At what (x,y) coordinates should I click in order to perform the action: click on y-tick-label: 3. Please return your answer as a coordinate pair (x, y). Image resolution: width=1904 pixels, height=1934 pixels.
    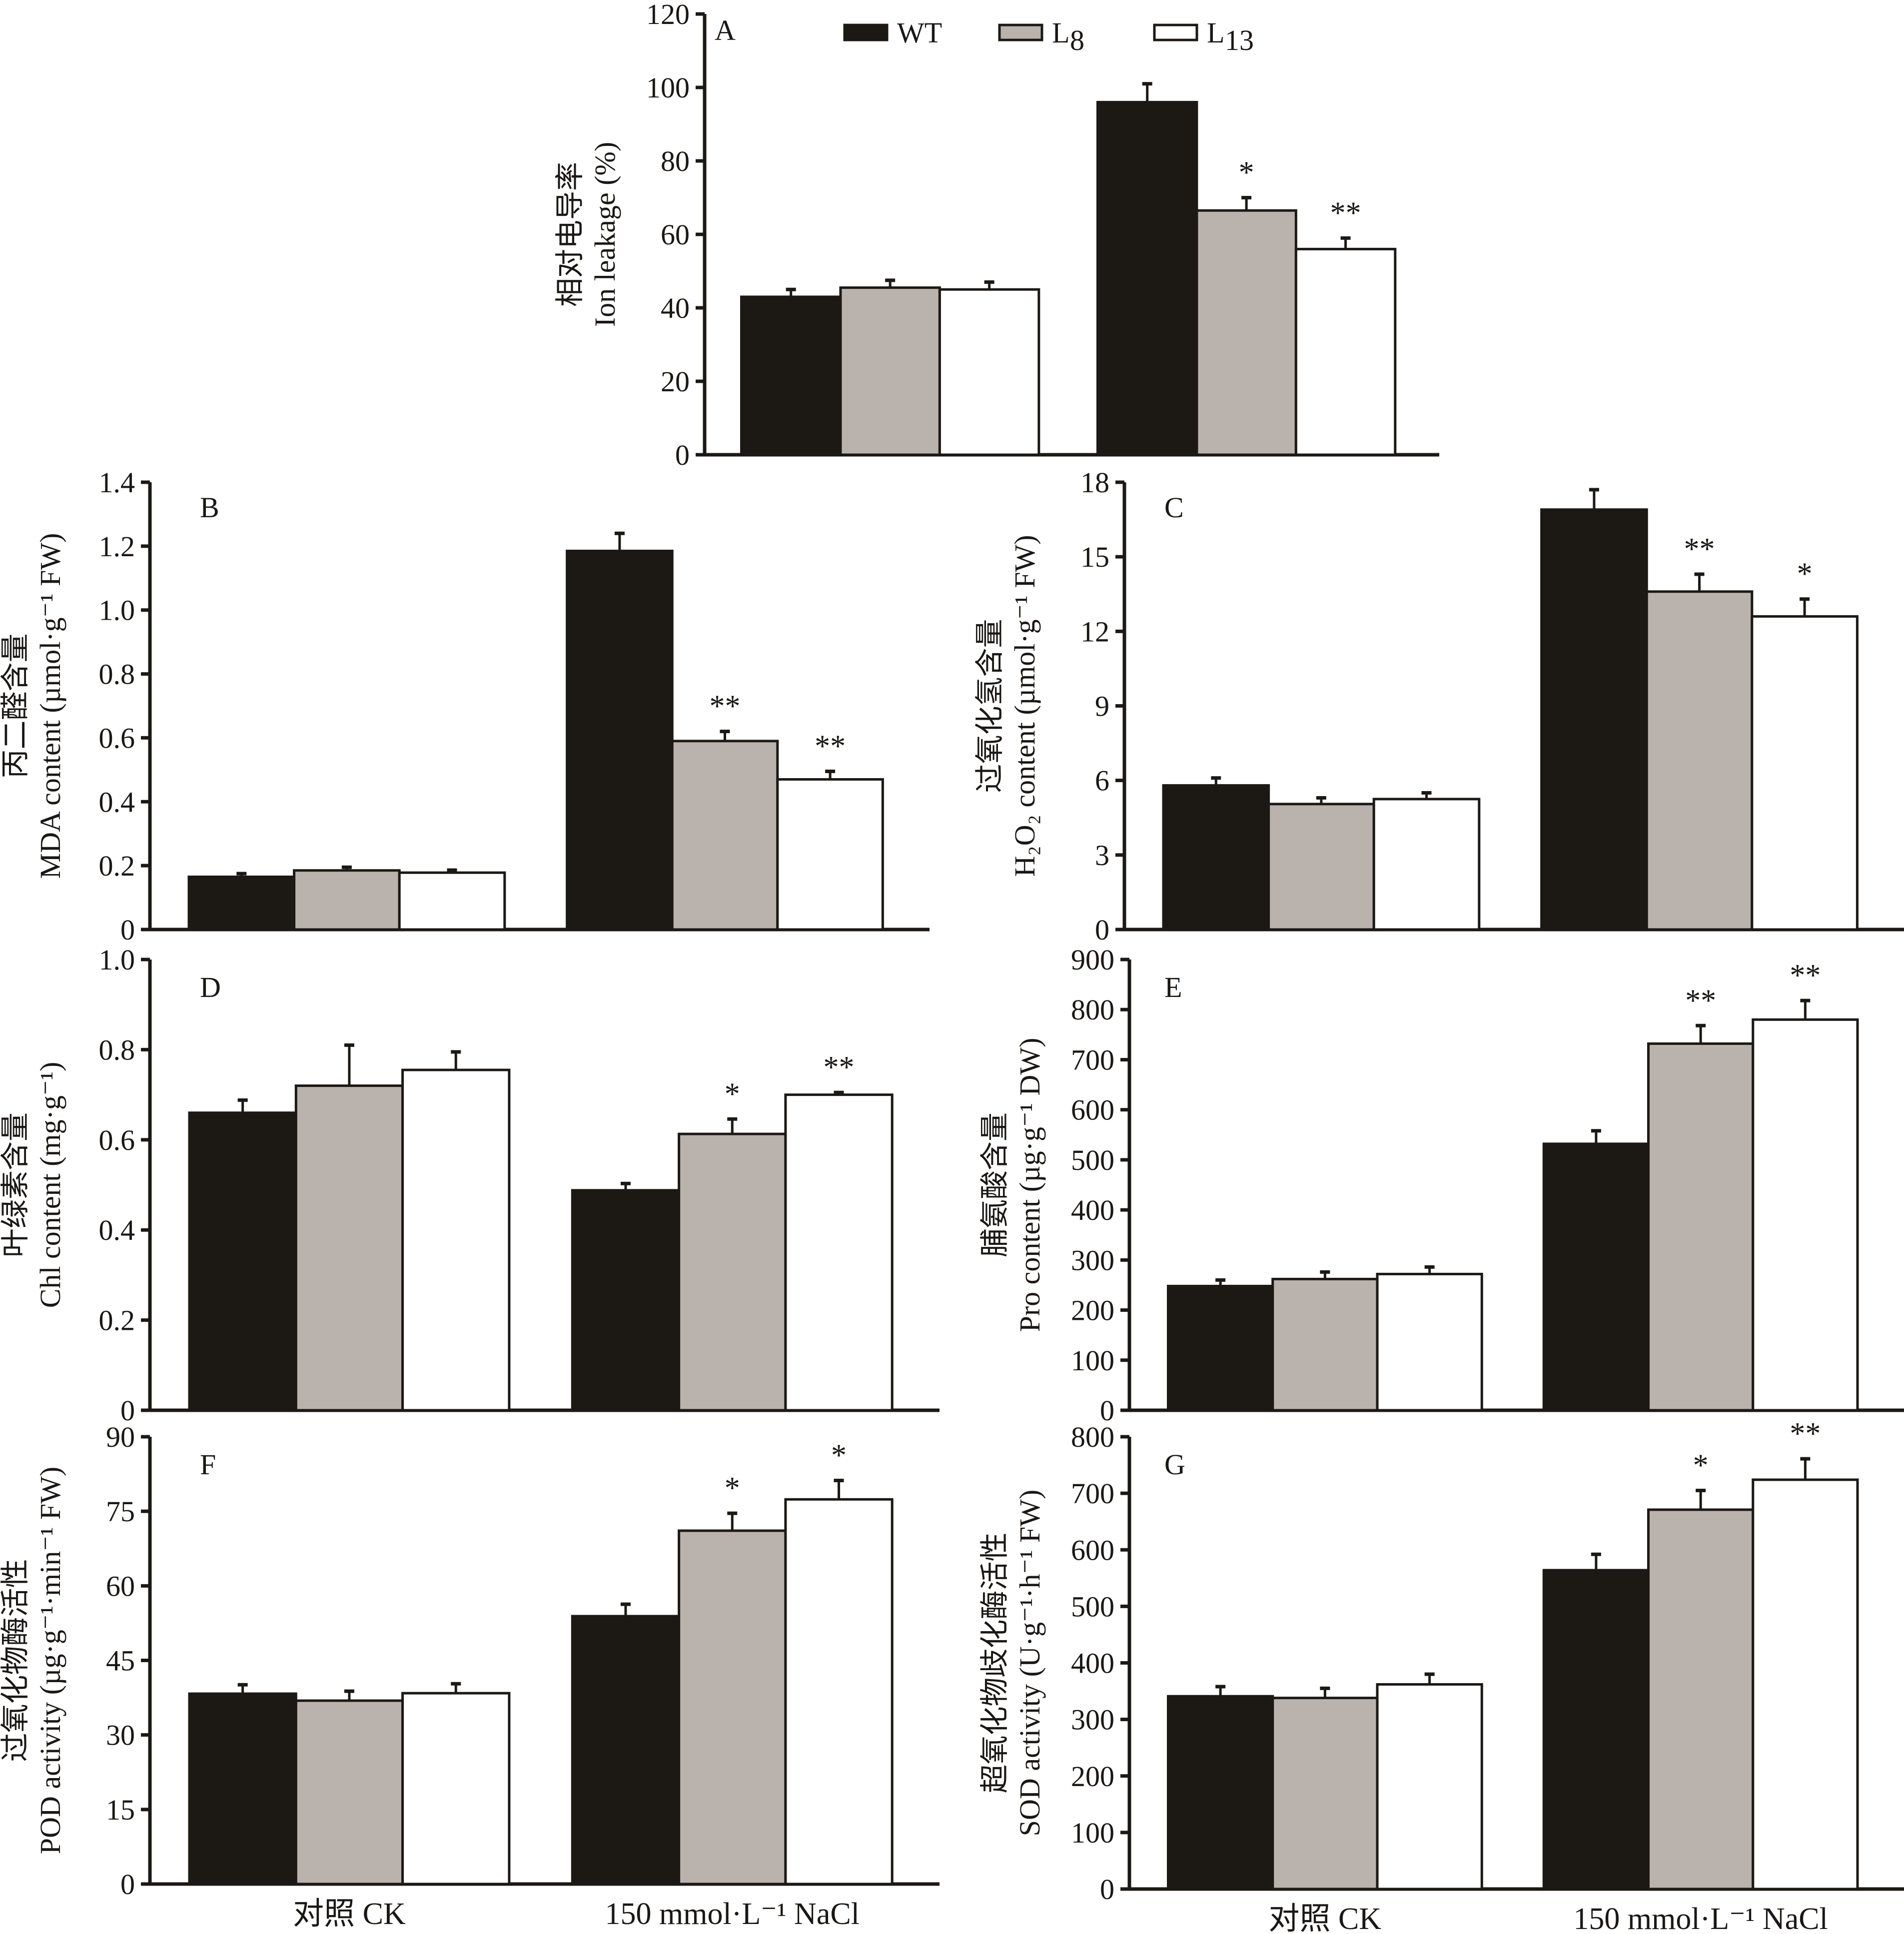
    Looking at the image, I should click on (1102, 855).